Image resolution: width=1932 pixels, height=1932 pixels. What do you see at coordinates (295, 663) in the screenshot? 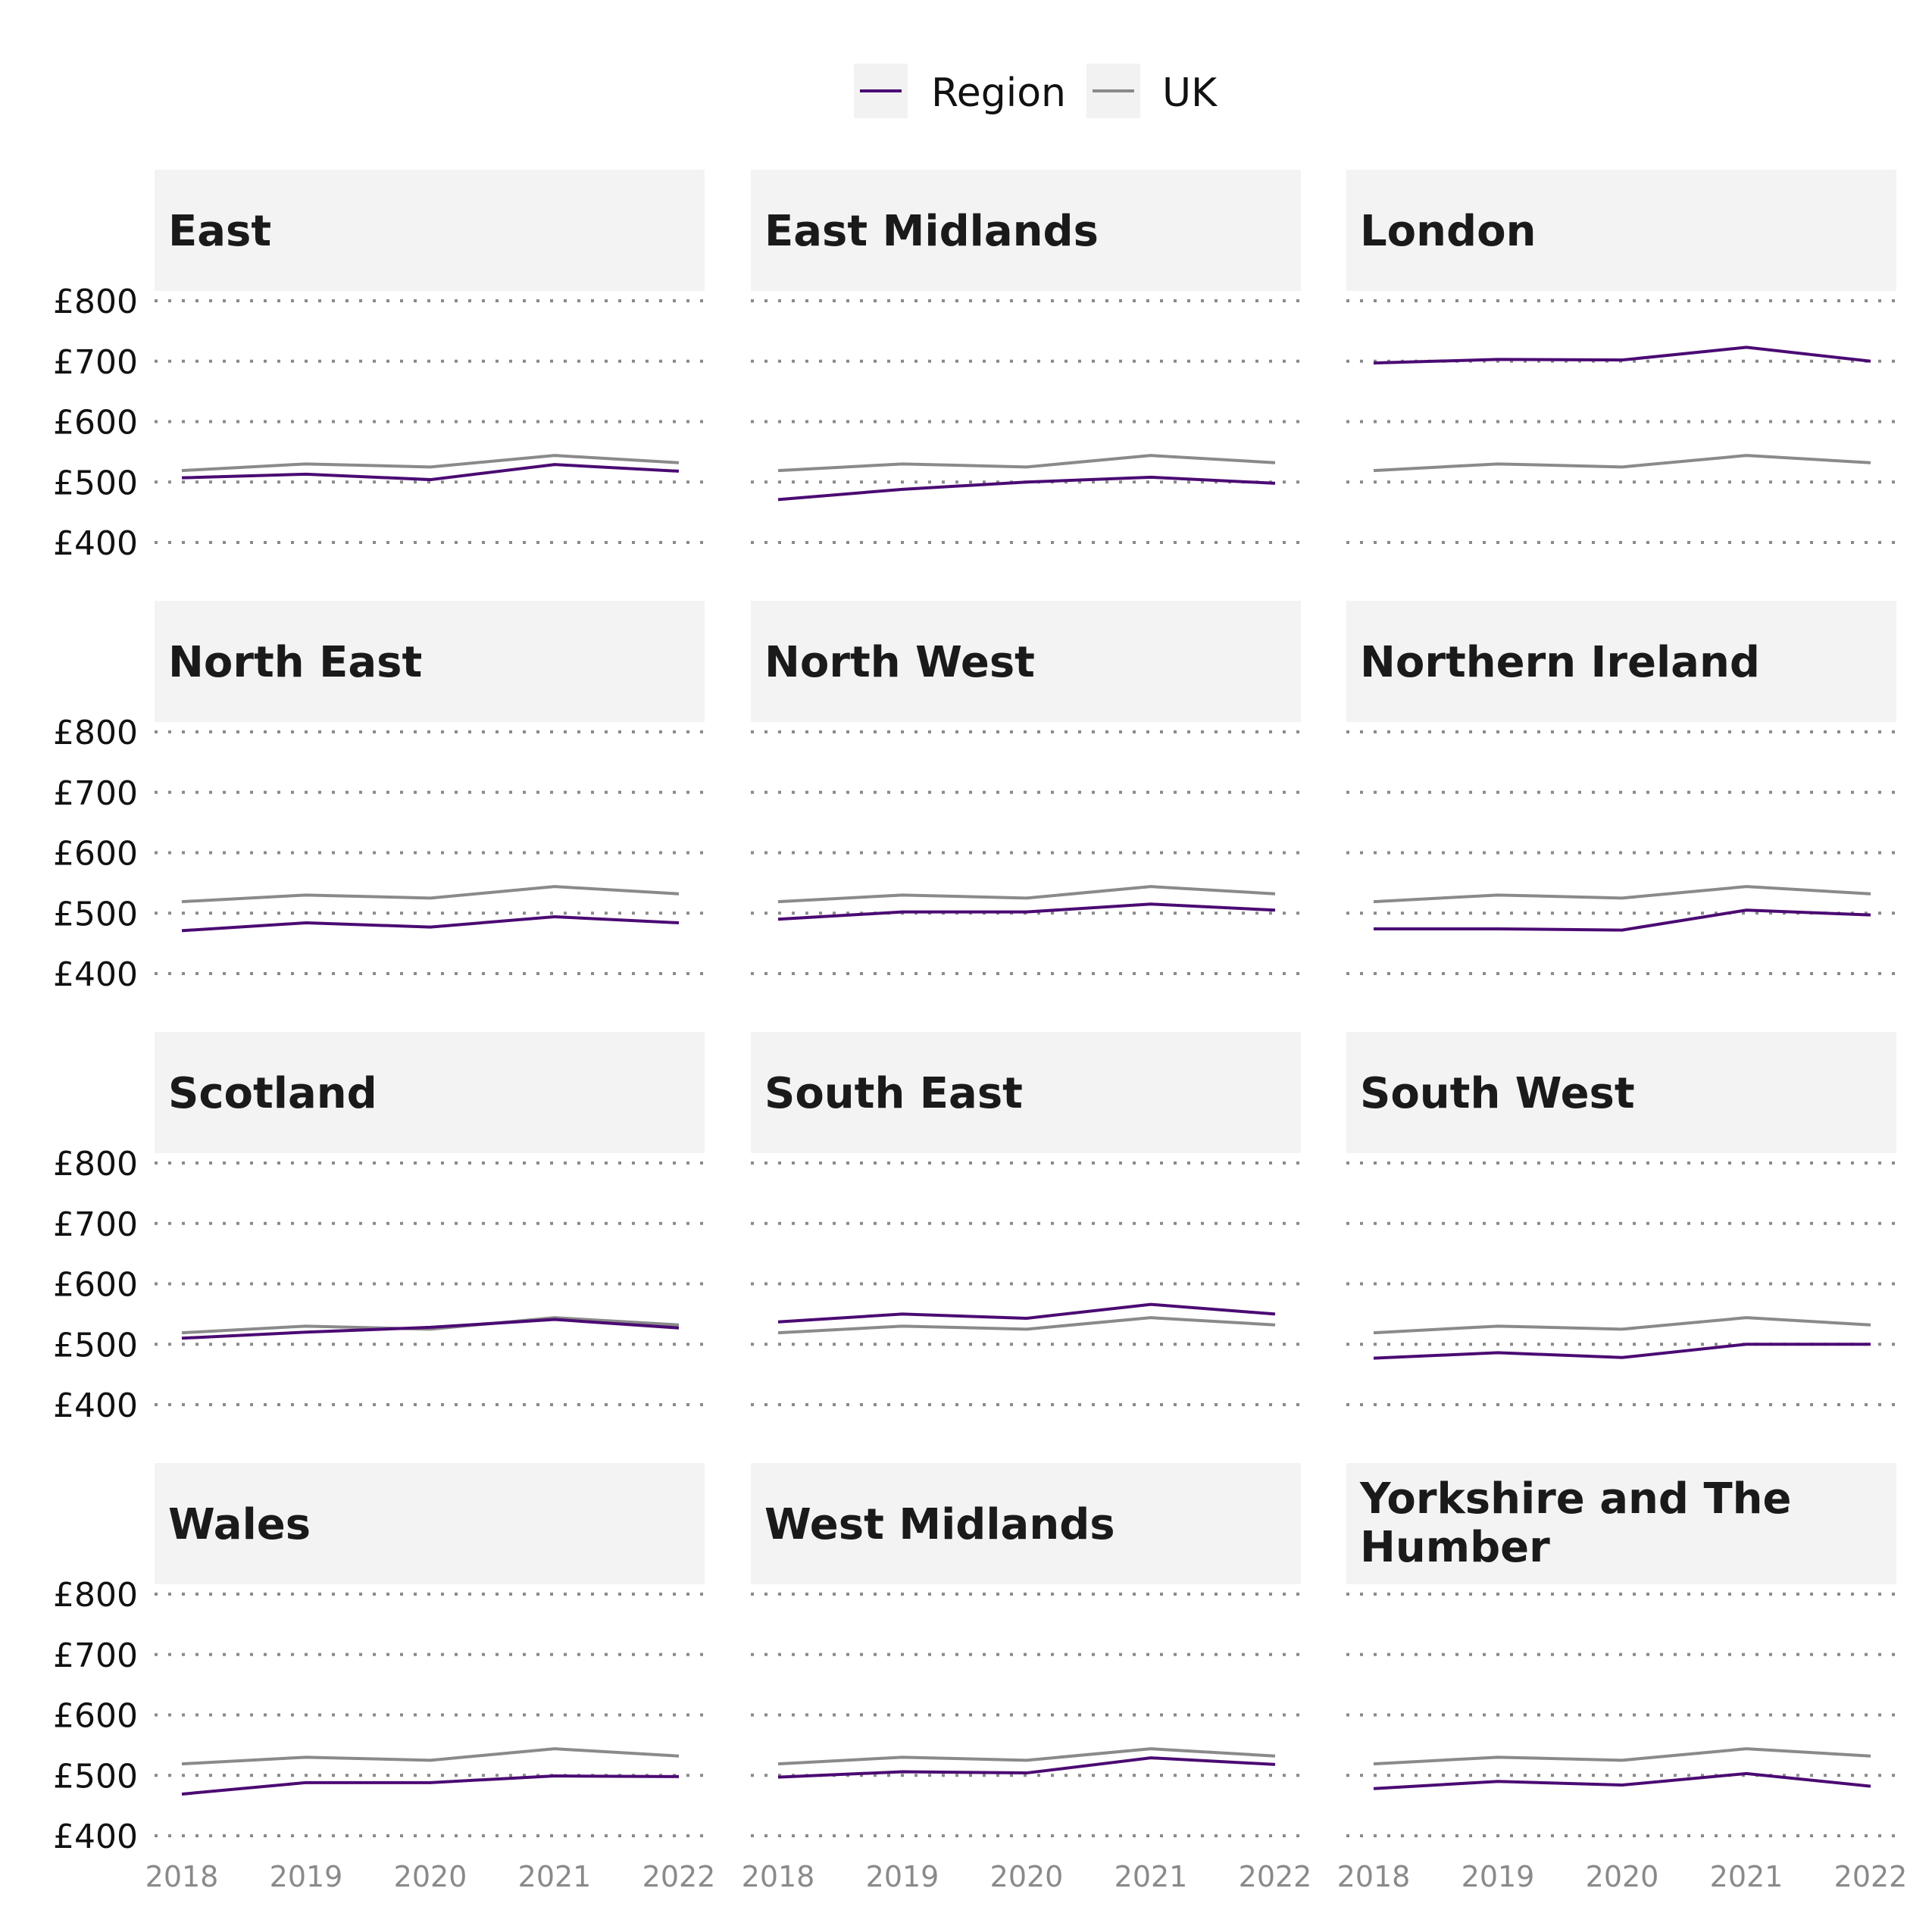
I see `panel-title: North East` at bounding box center [295, 663].